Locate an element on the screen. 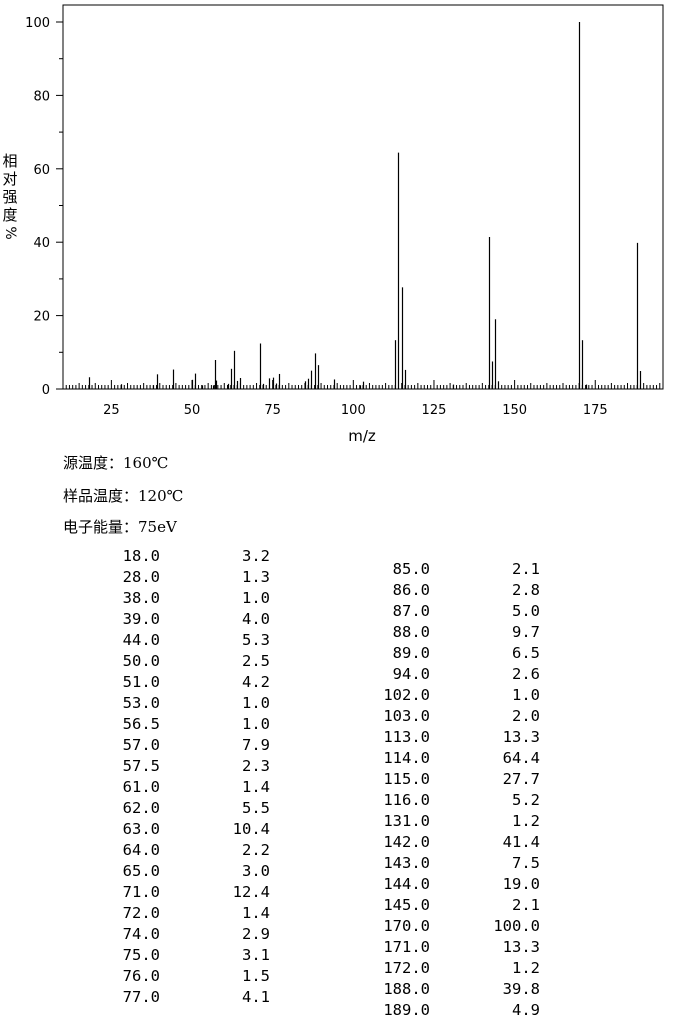 This screenshot has width=680, height=1021. y-tick-label: 20 is located at coordinates (41, 317).